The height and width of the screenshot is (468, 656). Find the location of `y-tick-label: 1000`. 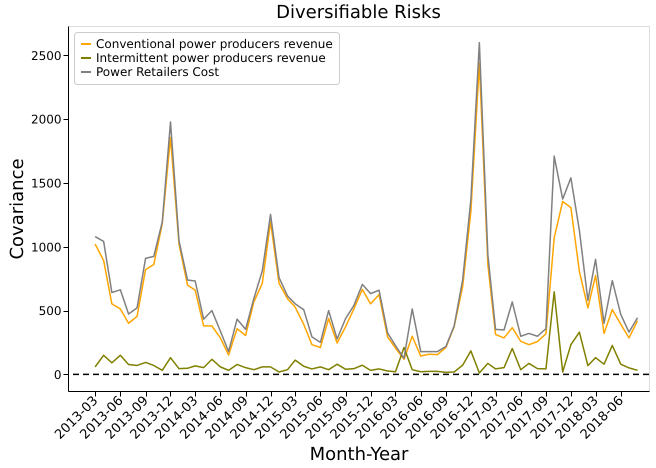

y-tick-label: 1000 is located at coordinates (46, 247).